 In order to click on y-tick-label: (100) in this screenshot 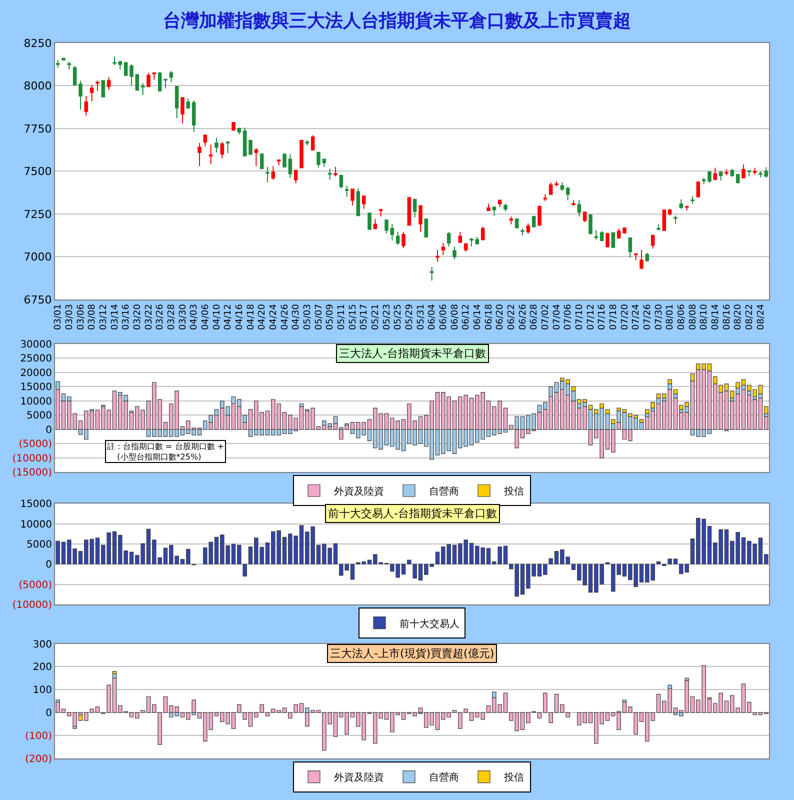, I will do `click(38, 736)`.